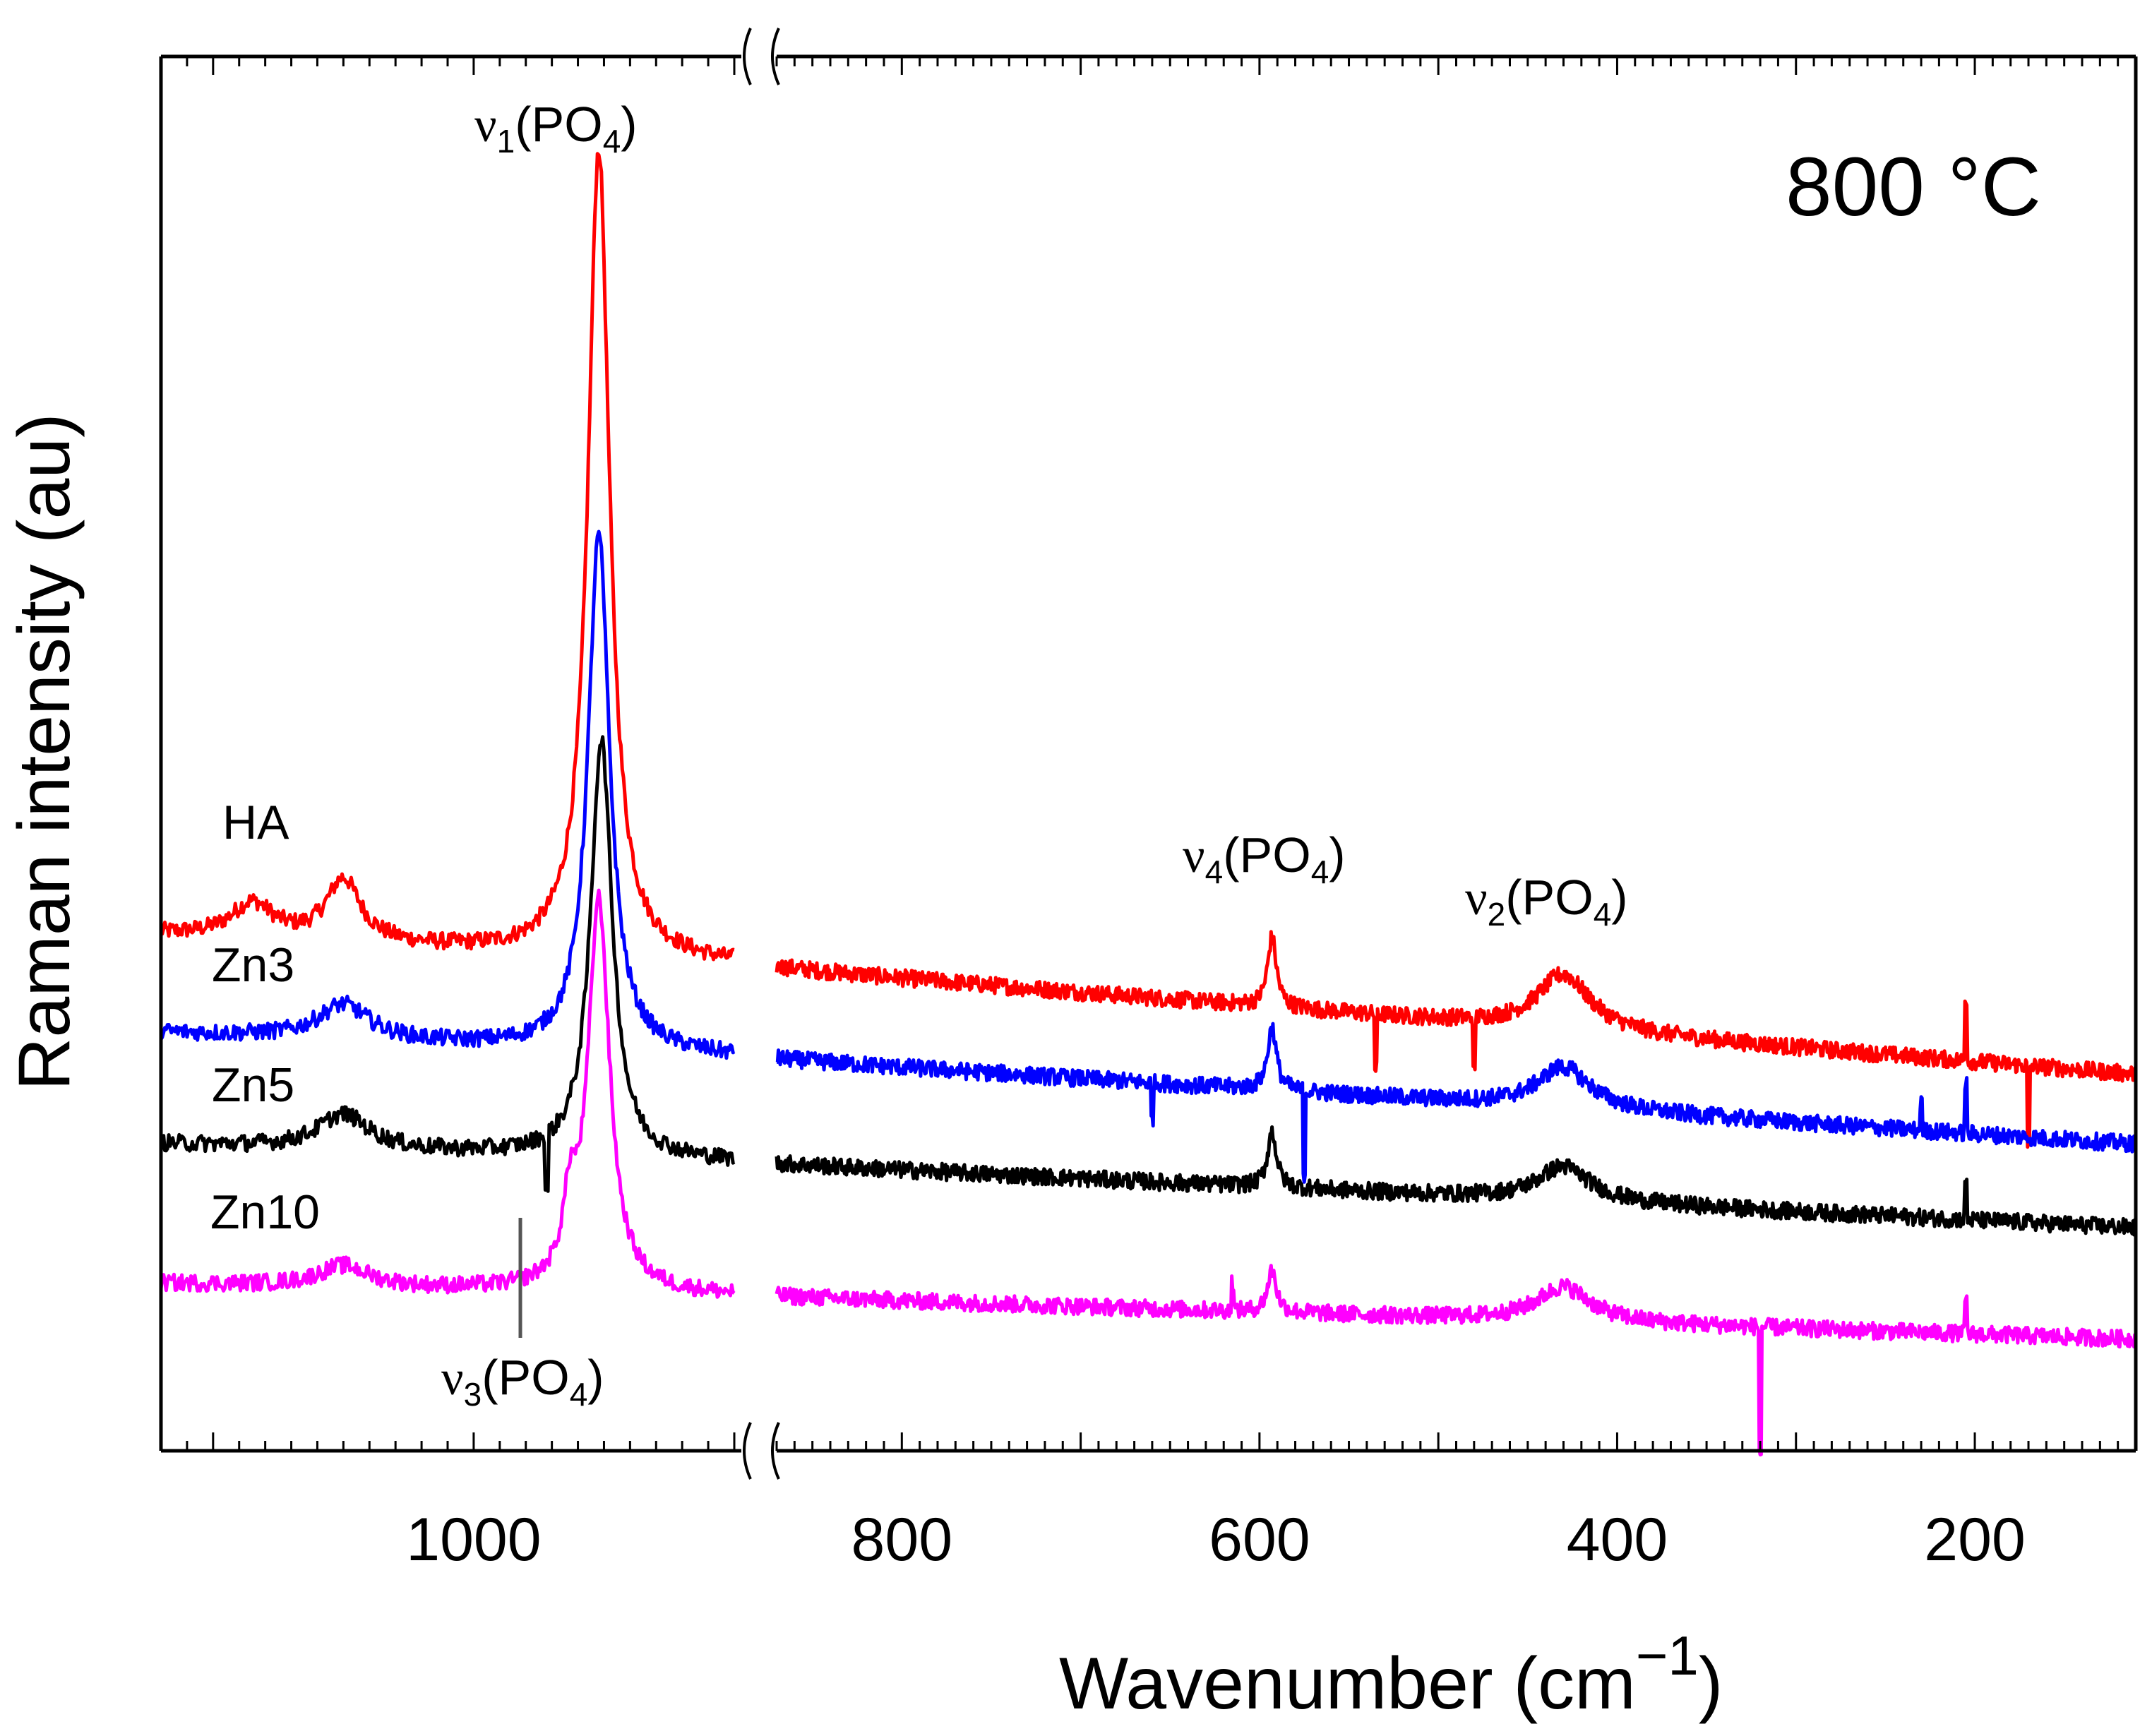  I want to click on chart-title: 800 °C, so click(1913, 187).